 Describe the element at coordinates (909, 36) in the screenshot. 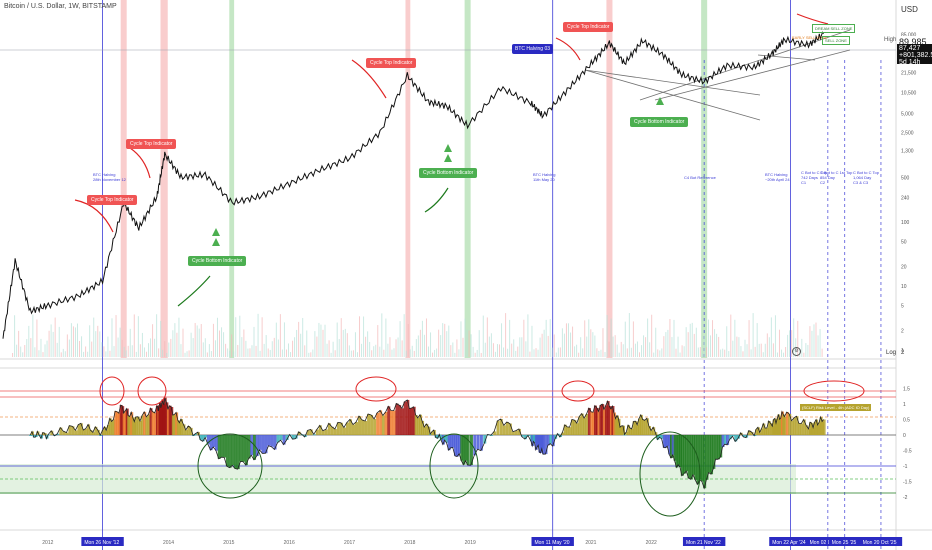

I see `price-tick-label: 85,000` at that location.